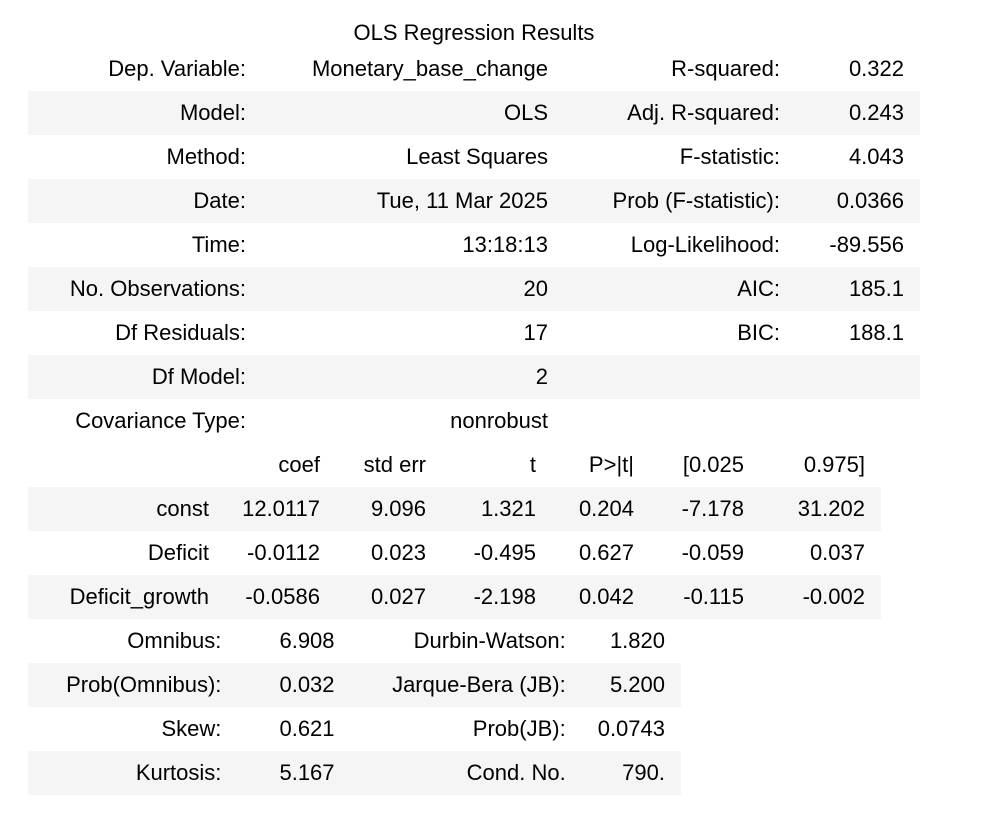  I want to click on coef-header: 0.975], so click(834, 464).